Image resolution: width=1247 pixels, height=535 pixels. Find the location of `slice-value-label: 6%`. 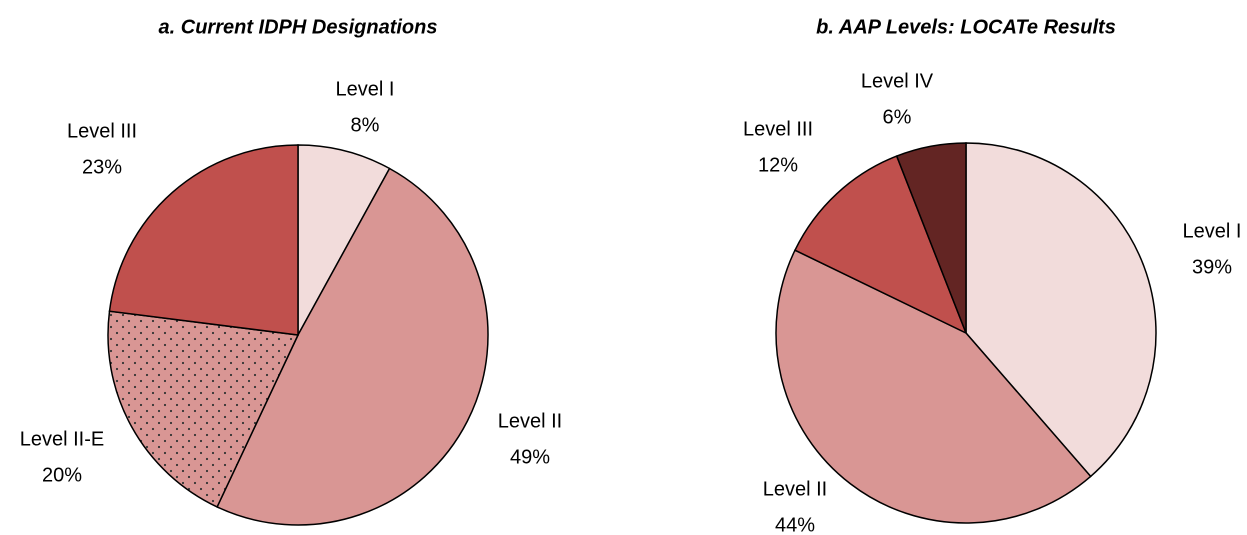

slice-value-label: 6% is located at coordinates (897, 117).